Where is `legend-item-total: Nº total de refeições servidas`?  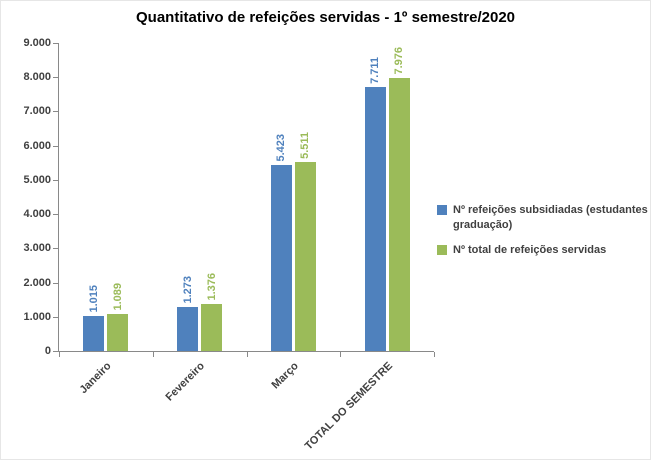 legend-item-total: Nº total de refeições servidas is located at coordinates (543, 250).